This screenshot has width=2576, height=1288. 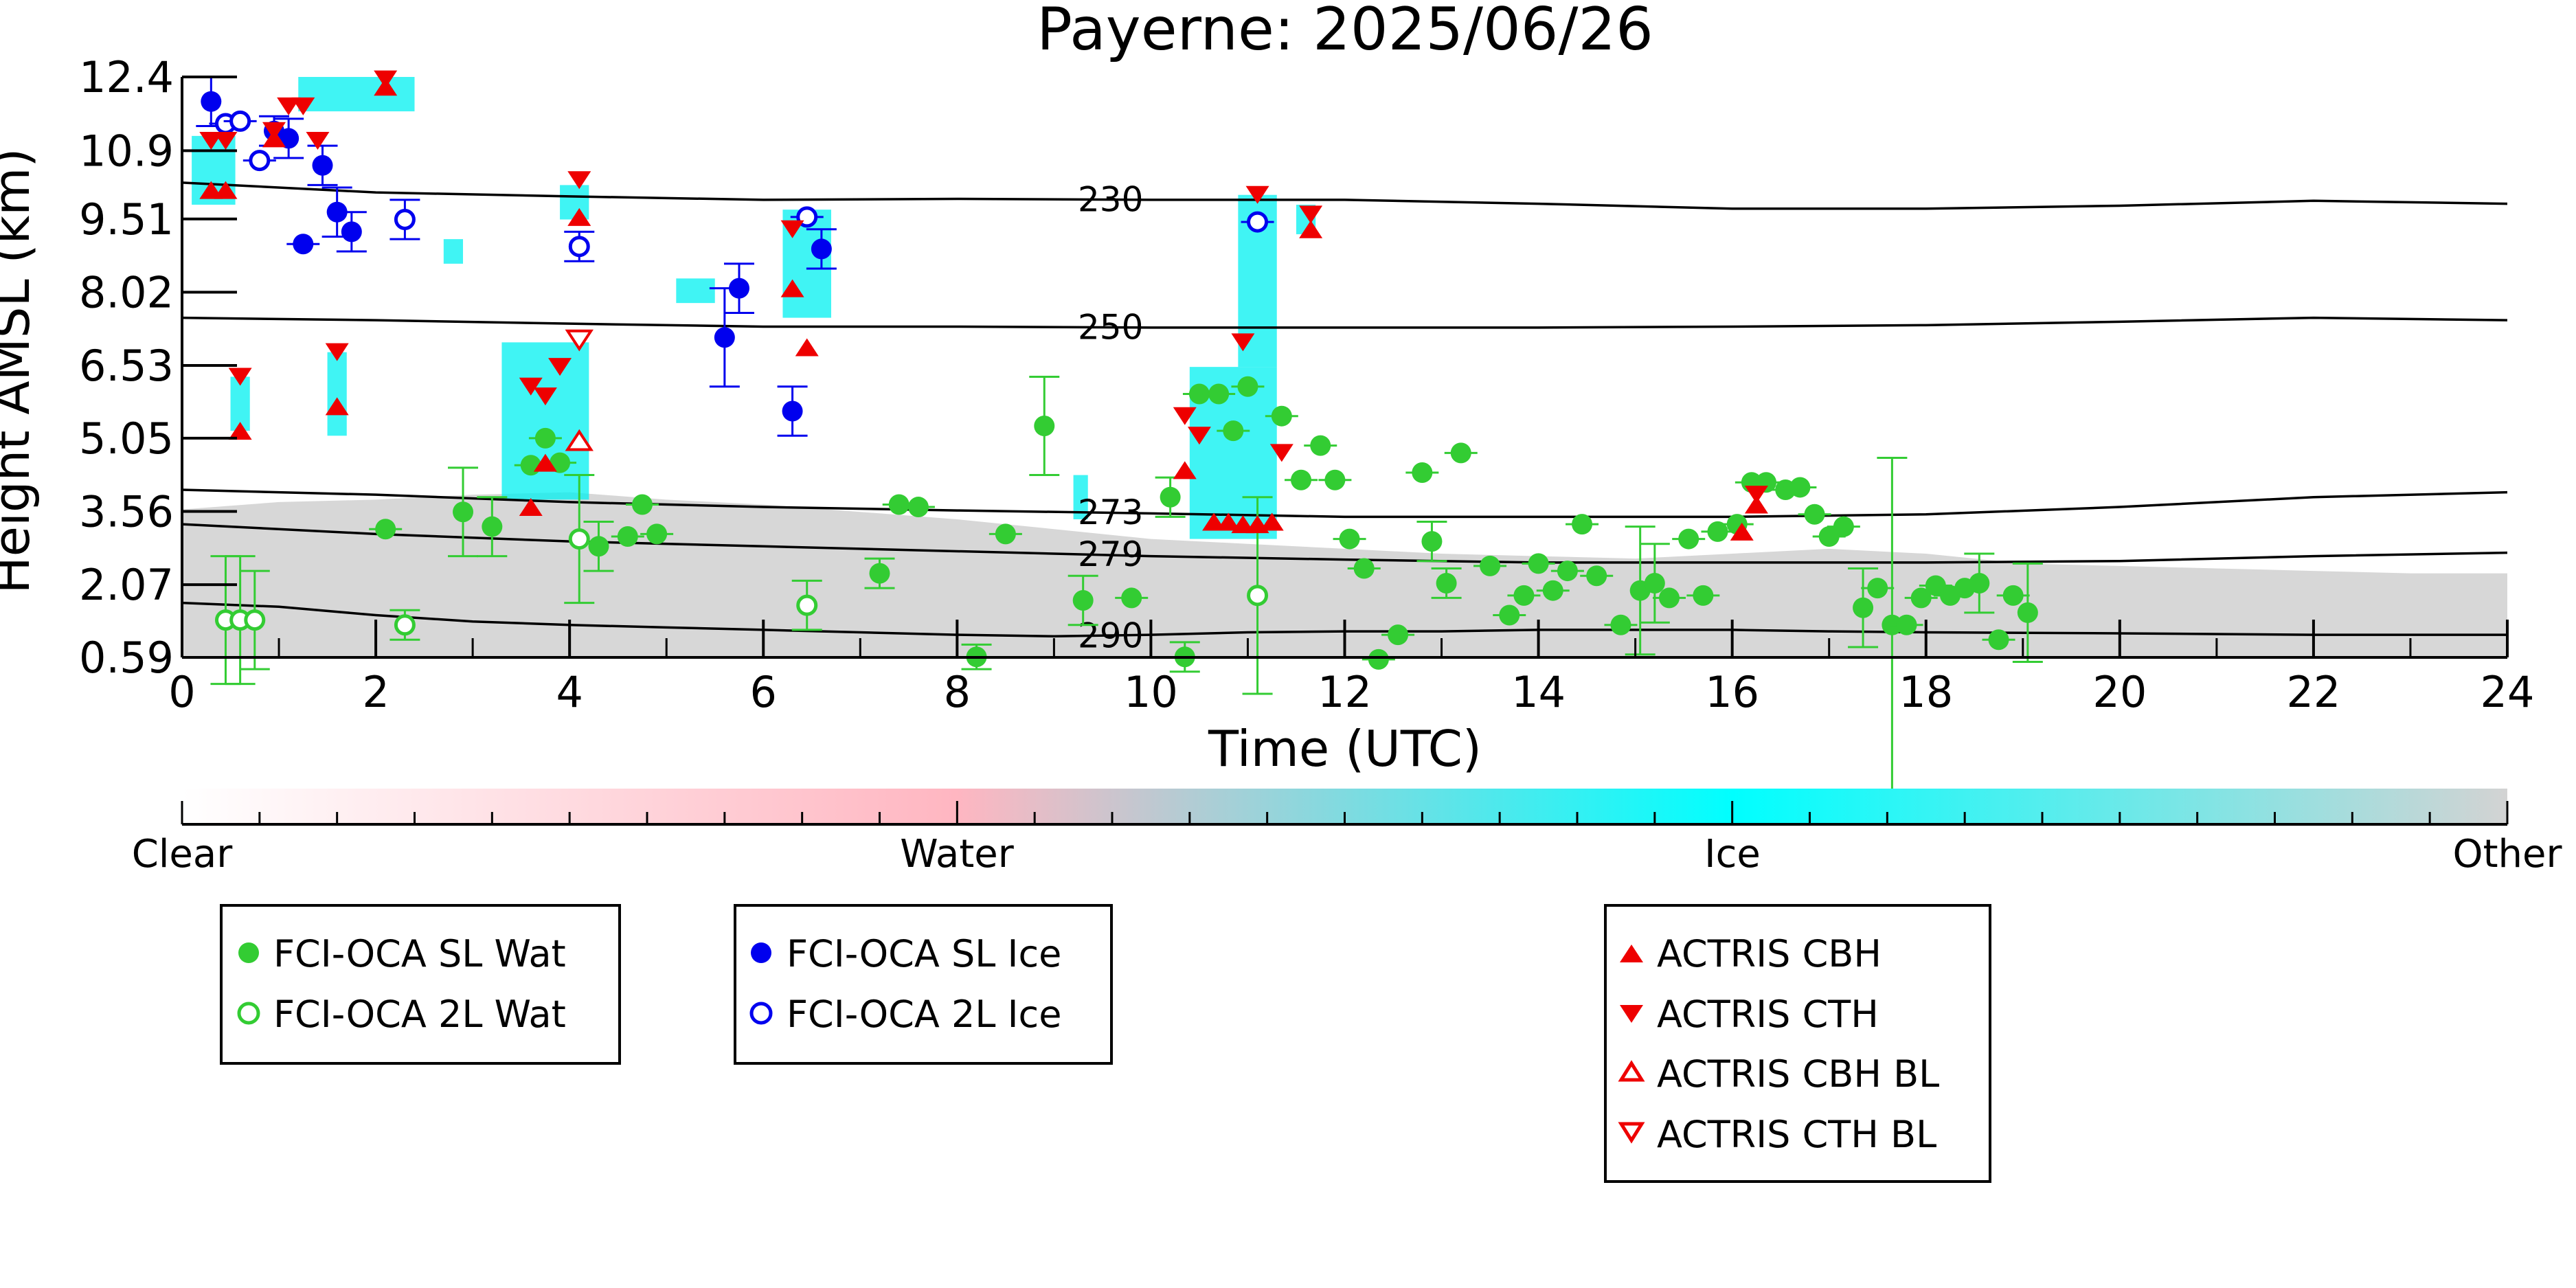 What do you see at coordinates (1345, 749) in the screenshot?
I see `x-axis-label: Time (UTC)` at bounding box center [1345, 749].